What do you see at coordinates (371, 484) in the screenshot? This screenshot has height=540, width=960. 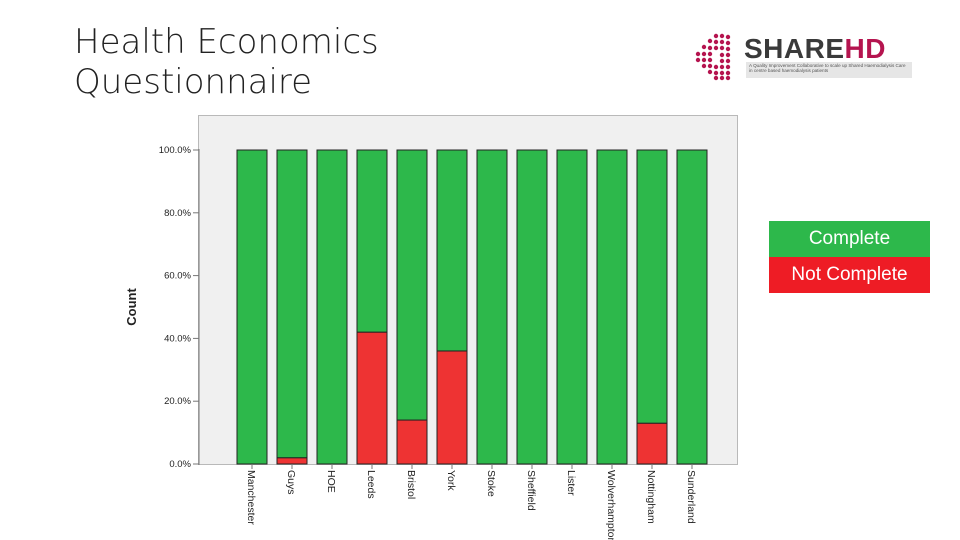 I see `x-tick-label: Leeds` at bounding box center [371, 484].